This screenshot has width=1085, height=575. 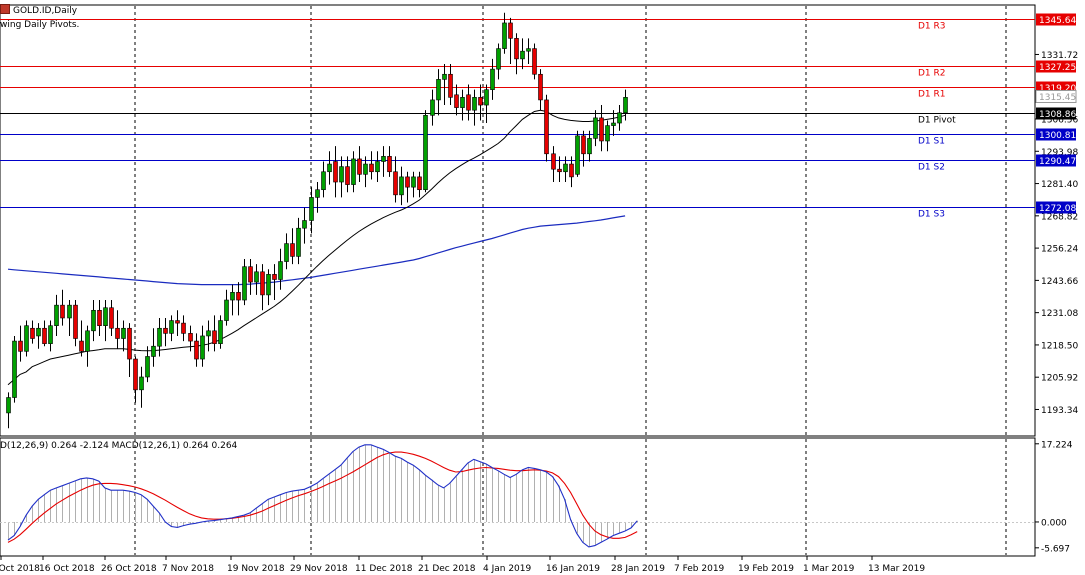 I want to click on price-tick-label: 1293.98, so click(x=1059, y=153).